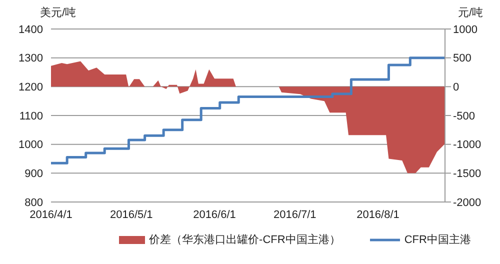 The height and width of the screenshot is (264, 500). Describe the element at coordinates (294, 214) in the screenshot. I see `x-tick-label: 2016/7/1` at that location.